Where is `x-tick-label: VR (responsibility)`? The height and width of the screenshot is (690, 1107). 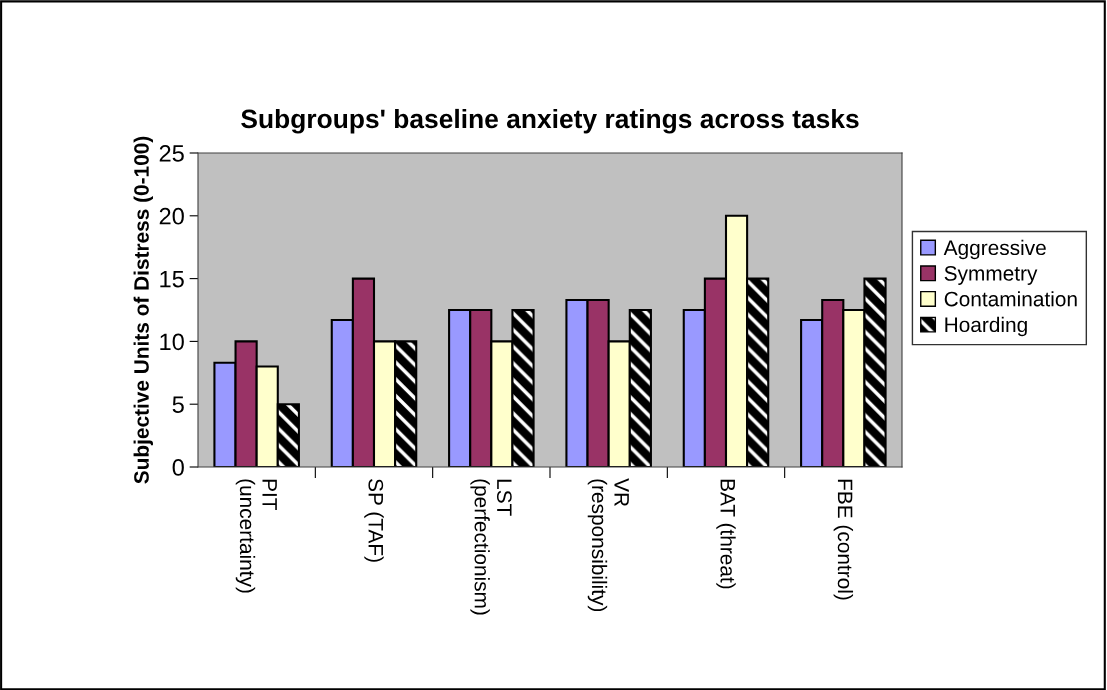 x-tick-label: VR (responsibility) is located at coordinates (608, 545).